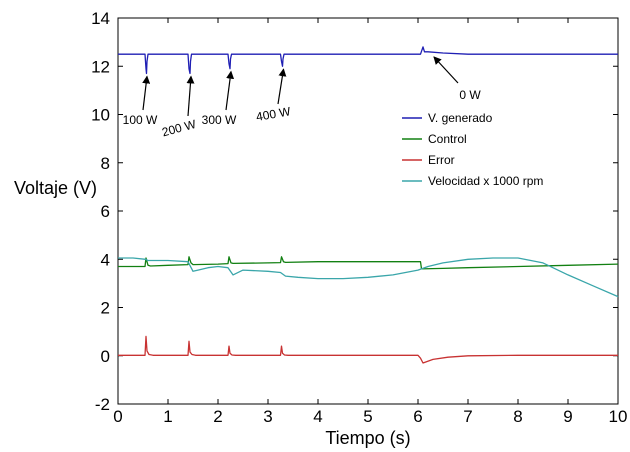 This screenshot has width=630, height=452. I want to click on x-tick-label: 2, so click(217, 416).